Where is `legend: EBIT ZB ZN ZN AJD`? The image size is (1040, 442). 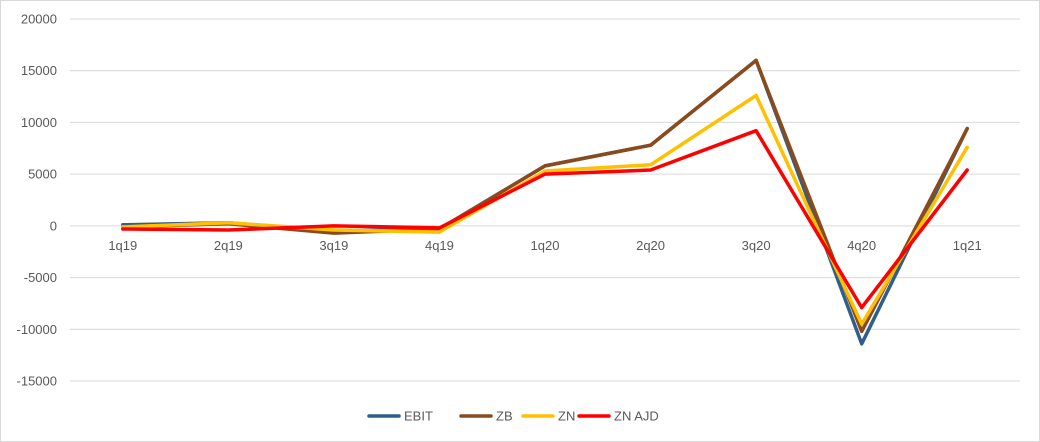 legend: EBIT ZB ZN ZN AJD is located at coordinates (513, 416).